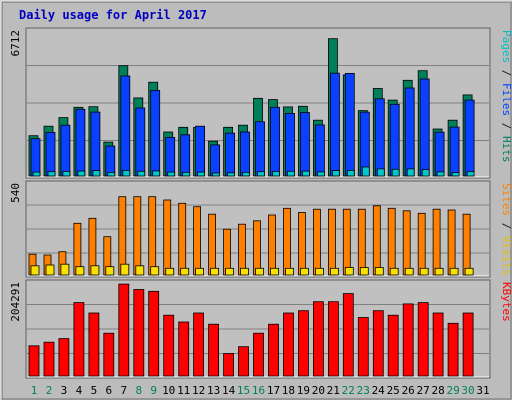 This screenshot has height=400, width=512. What do you see at coordinates (506, 302) in the screenshot?
I see `series-legend: KBytes` at bounding box center [506, 302].